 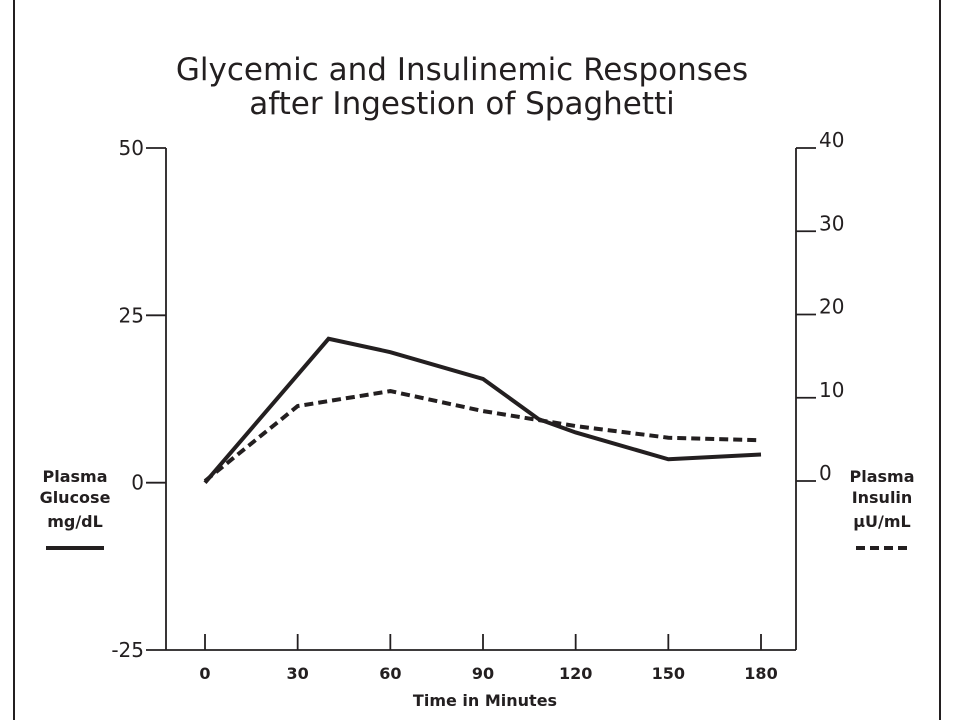 What do you see at coordinates (204, 673) in the screenshot?
I see `x-tick-label: 0` at bounding box center [204, 673].